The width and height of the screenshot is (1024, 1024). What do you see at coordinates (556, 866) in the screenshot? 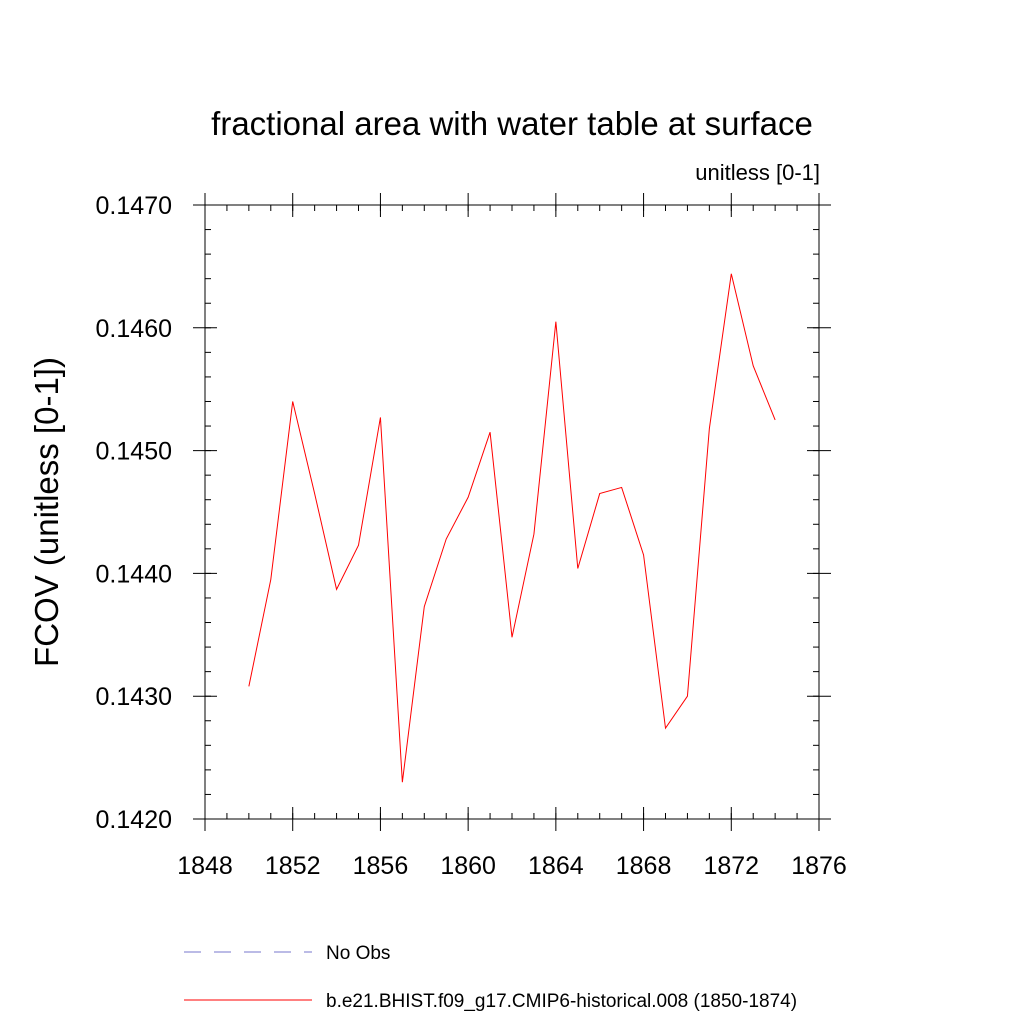
I see `x-tick-label: 1864` at bounding box center [556, 866].